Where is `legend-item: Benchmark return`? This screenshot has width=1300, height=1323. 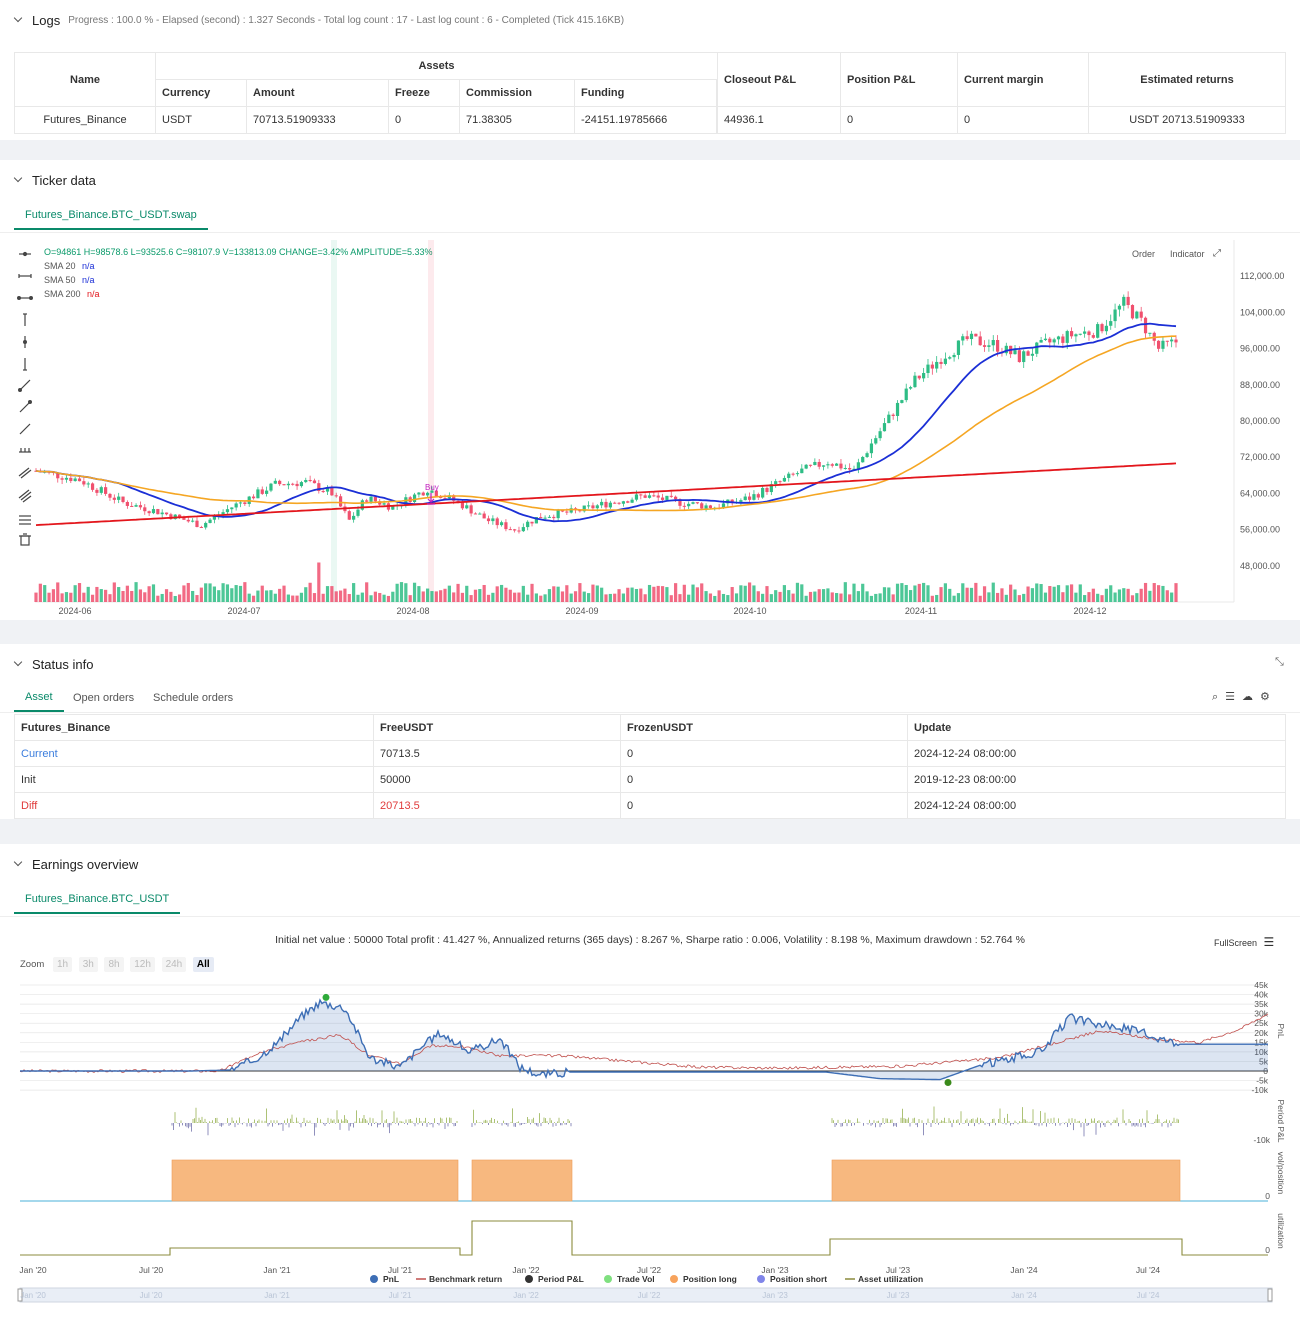
legend-item: Benchmark return is located at coordinates (465, 1279).